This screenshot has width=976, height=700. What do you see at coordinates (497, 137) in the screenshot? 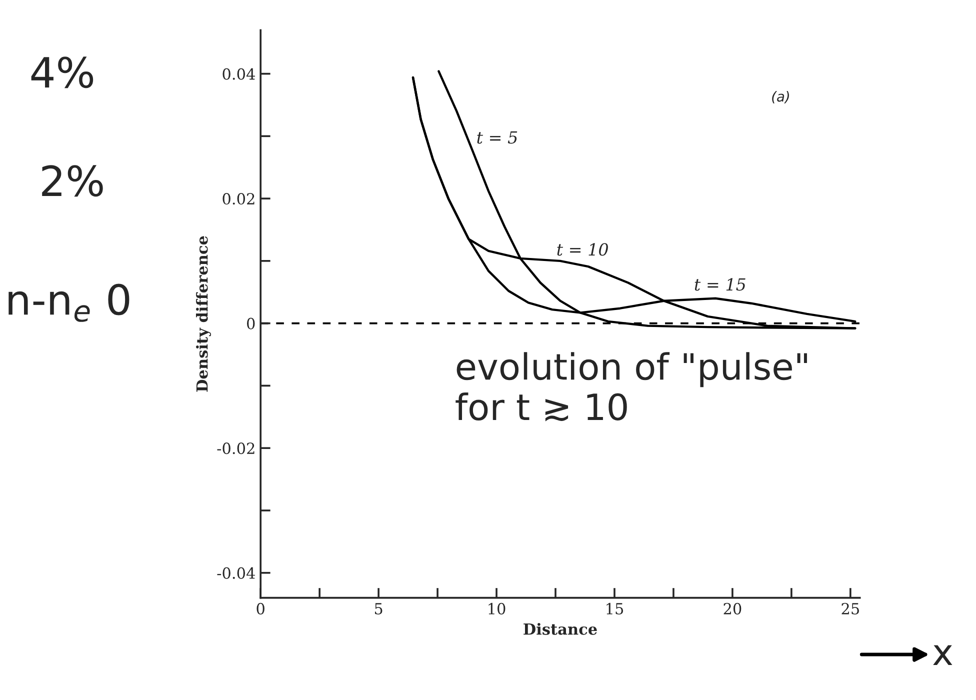
I see `annotation: t = 5` at bounding box center [497, 137].